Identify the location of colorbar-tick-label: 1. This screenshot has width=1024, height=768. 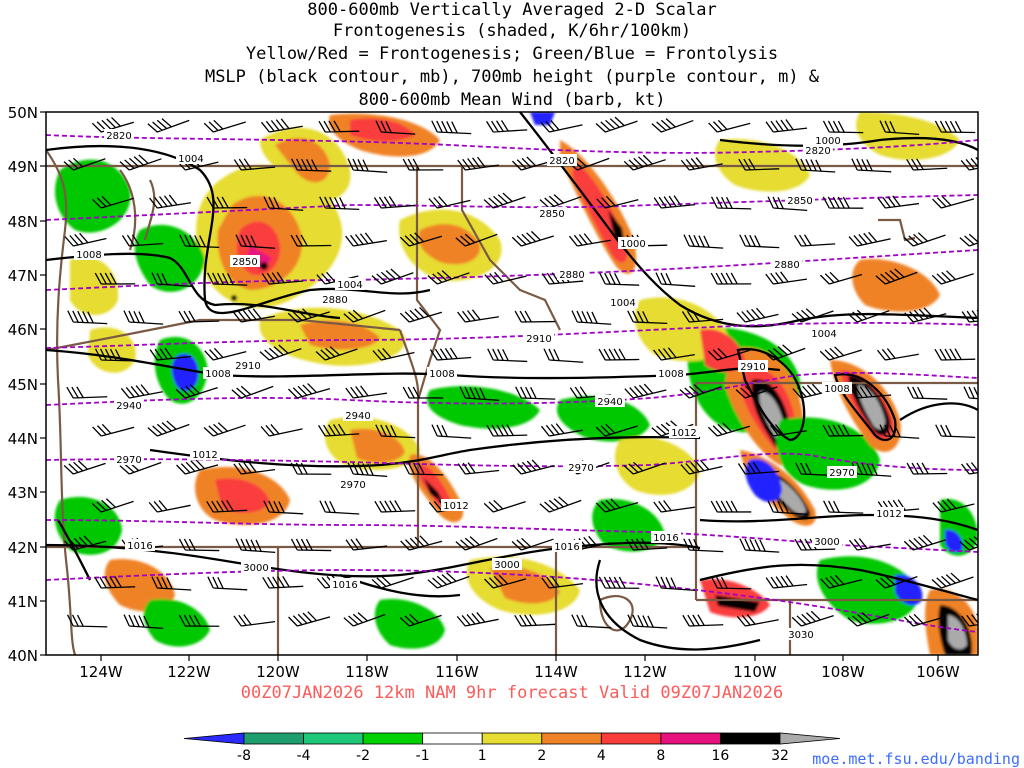
(482, 756).